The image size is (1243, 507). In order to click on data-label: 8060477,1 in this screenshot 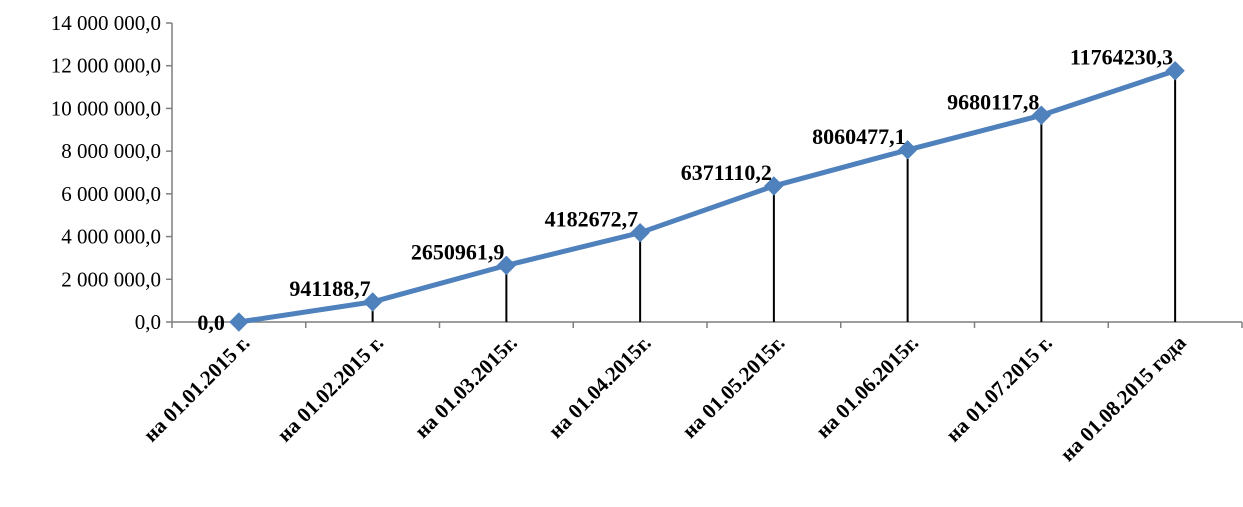, I will do `click(859, 136)`.